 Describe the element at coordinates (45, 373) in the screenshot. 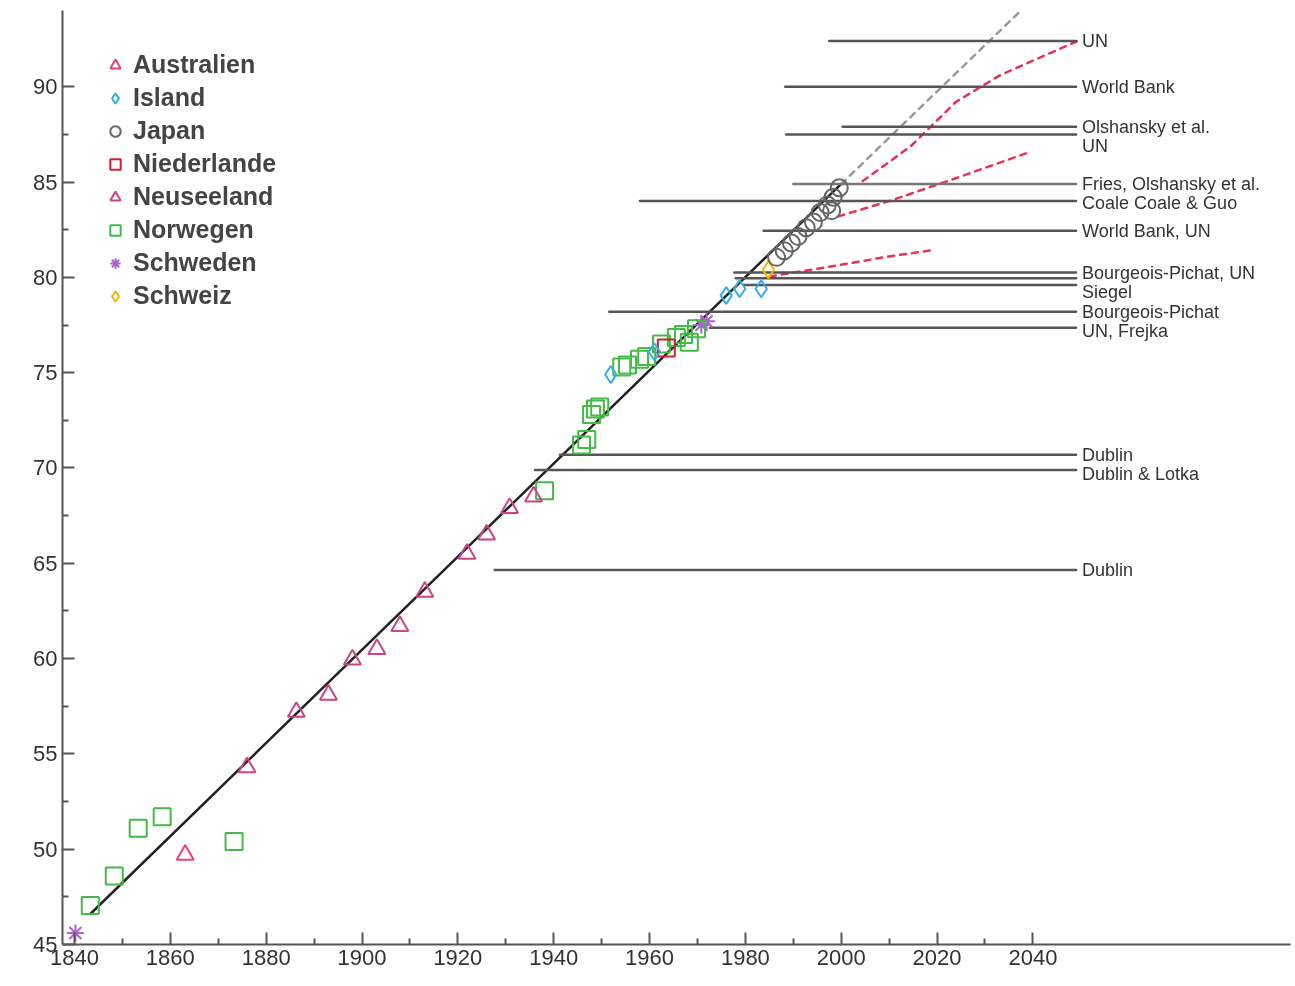

I see `y-tick-label: 75` at that location.